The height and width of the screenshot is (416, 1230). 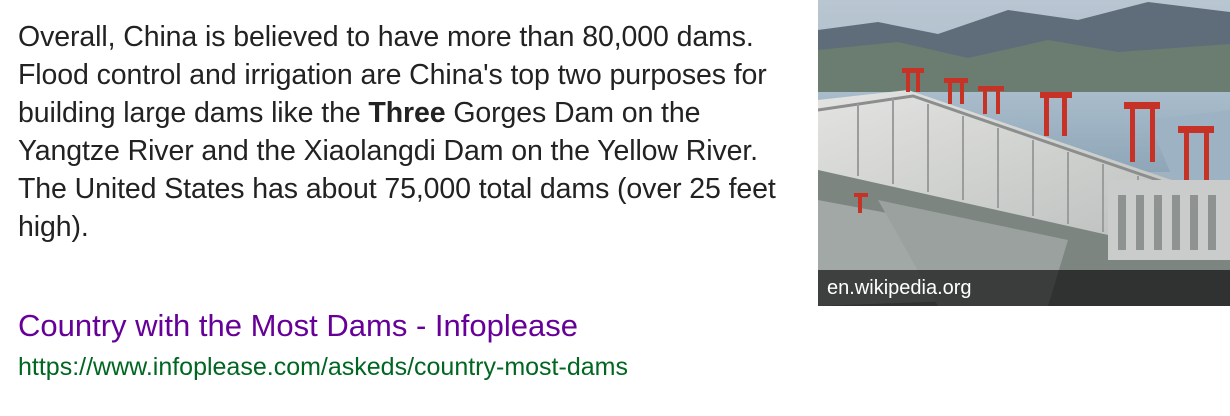 What do you see at coordinates (899, 288) in the screenshot?
I see `image-source-label: en.wikipedia.org` at bounding box center [899, 288].